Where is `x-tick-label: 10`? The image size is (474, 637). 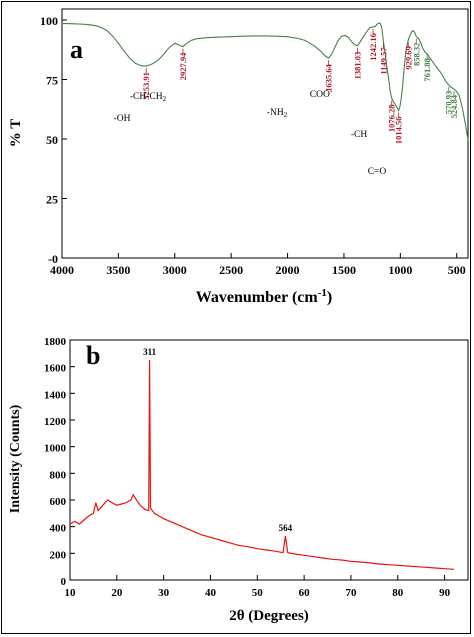
x-tick-label: 10 is located at coordinates (71, 593).